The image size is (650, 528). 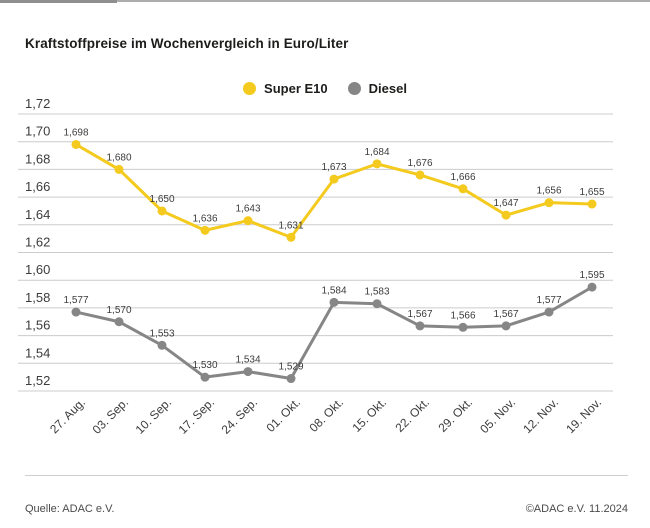 I want to click on value-label: 1,570, so click(x=118, y=310).